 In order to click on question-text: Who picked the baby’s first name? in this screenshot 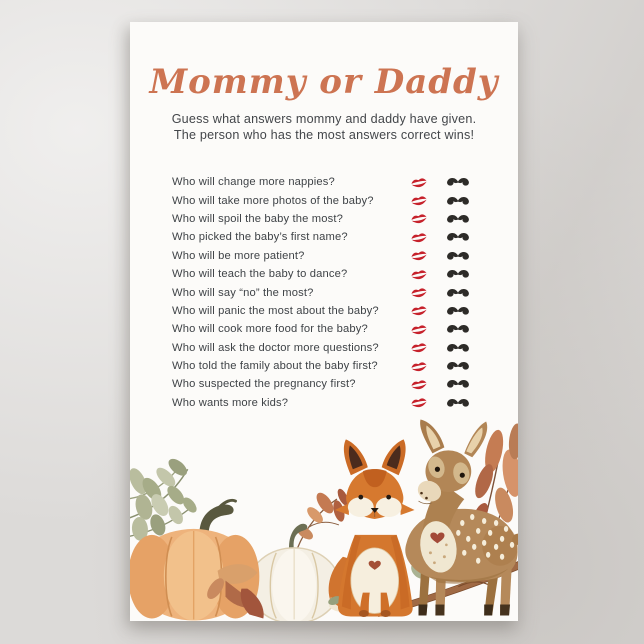, I will do `click(260, 237)`.